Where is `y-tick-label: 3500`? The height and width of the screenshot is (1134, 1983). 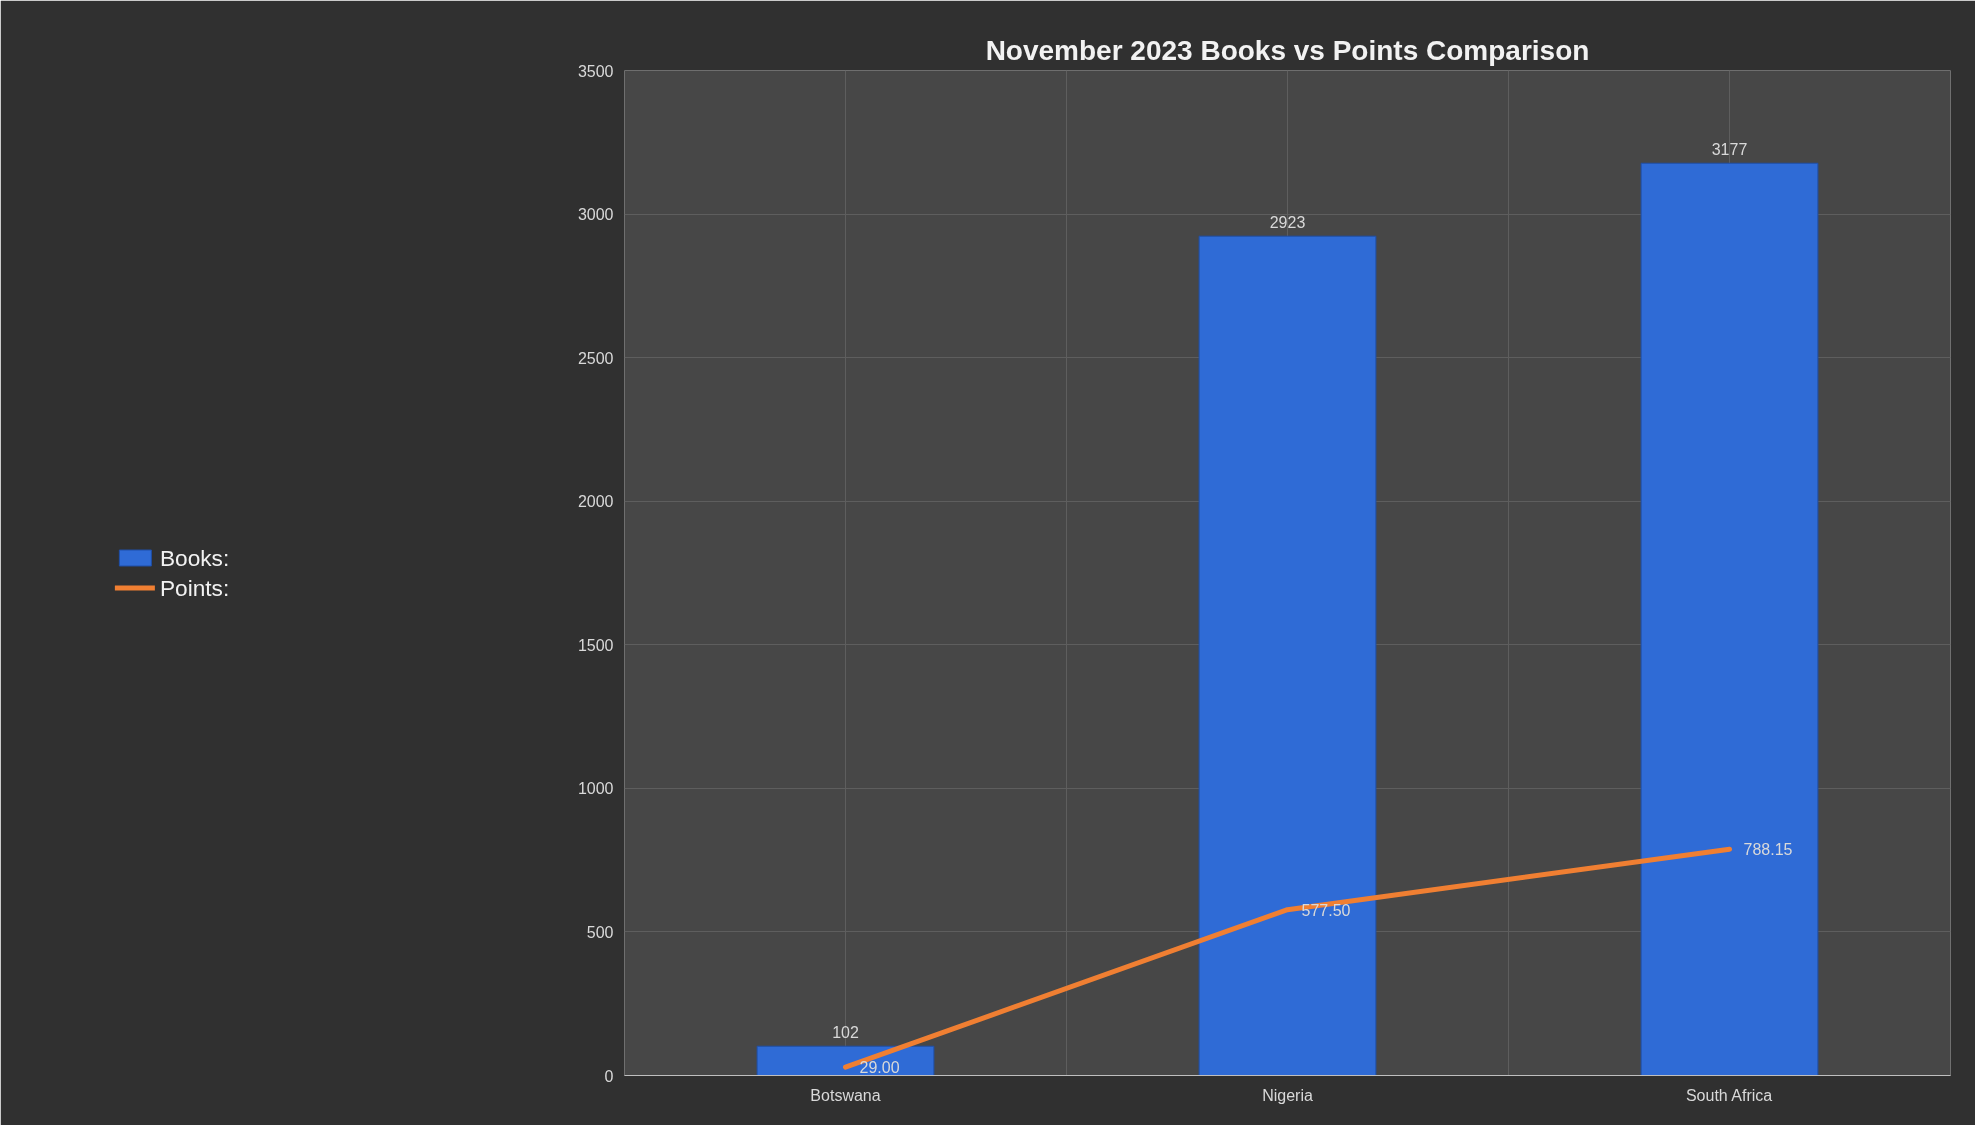 y-tick-label: 3500 is located at coordinates (595, 71).